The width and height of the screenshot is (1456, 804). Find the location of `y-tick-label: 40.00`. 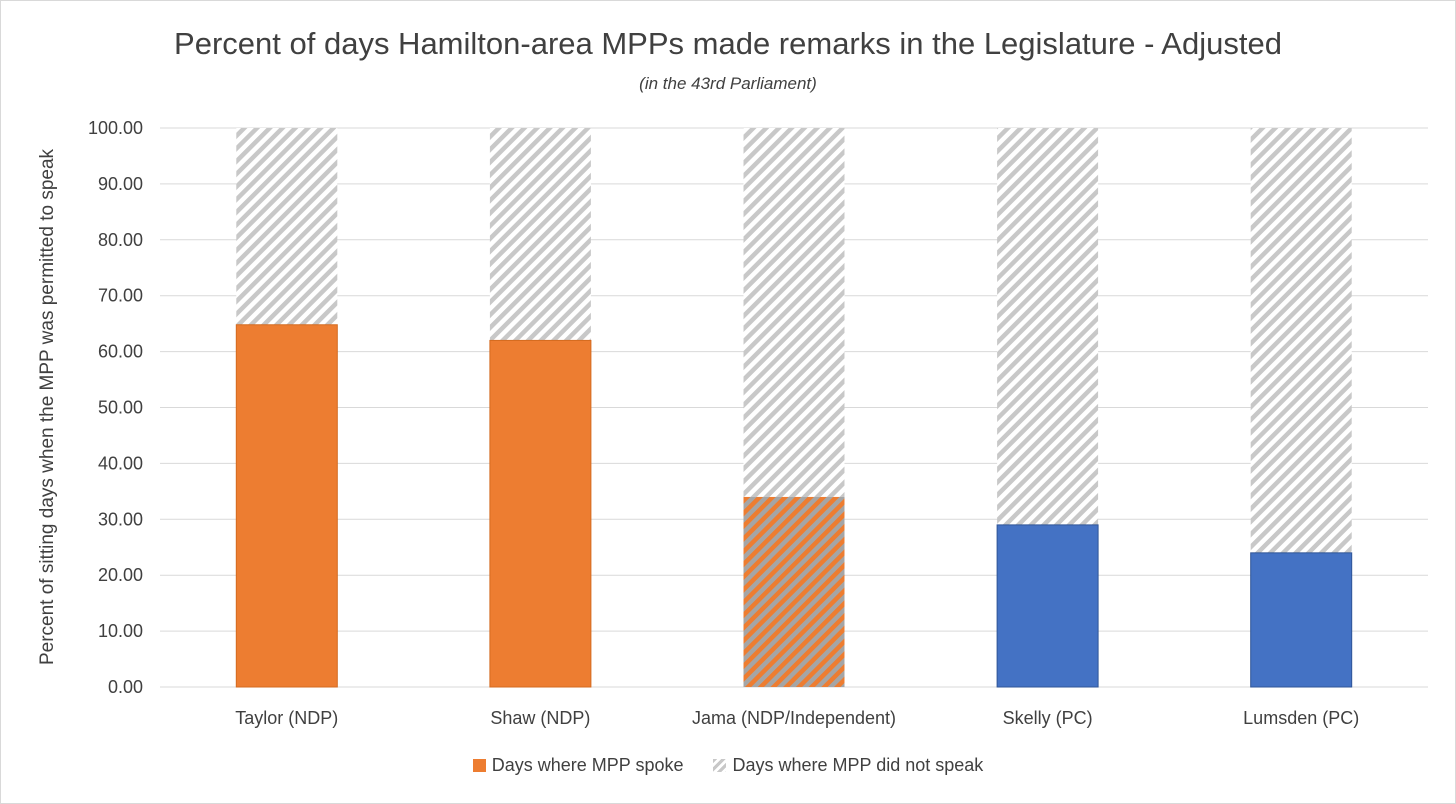

y-tick-label: 40.00 is located at coordinates (120, 463).